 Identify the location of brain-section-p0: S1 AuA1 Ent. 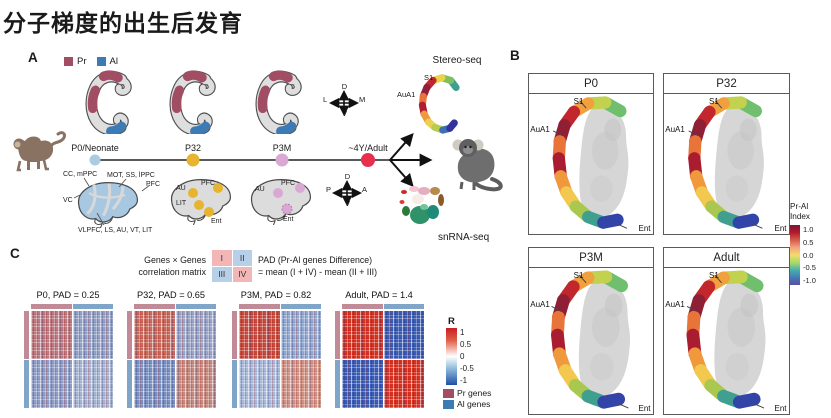
(591, 164).